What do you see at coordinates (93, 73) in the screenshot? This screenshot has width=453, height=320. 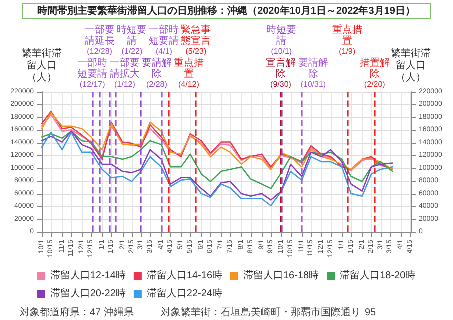 I see `ref-line-label: 一部時短要請(12/17)` at bounding box center [93, 73].